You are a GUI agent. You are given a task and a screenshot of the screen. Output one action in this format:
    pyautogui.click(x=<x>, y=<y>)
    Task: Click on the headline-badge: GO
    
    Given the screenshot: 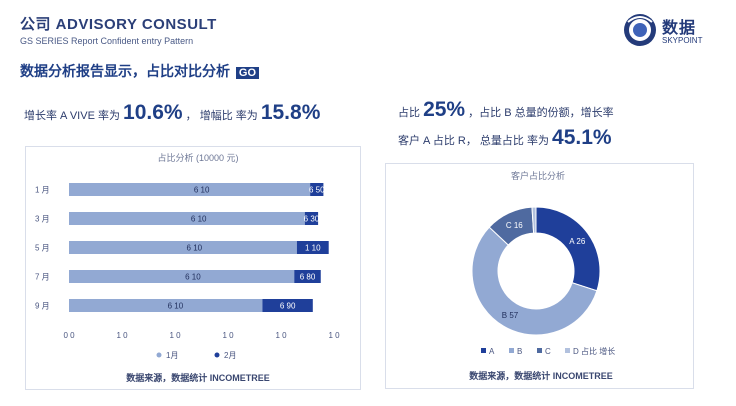 What is the action you would take?
    pyautogui.click(x=247, y=73)
    